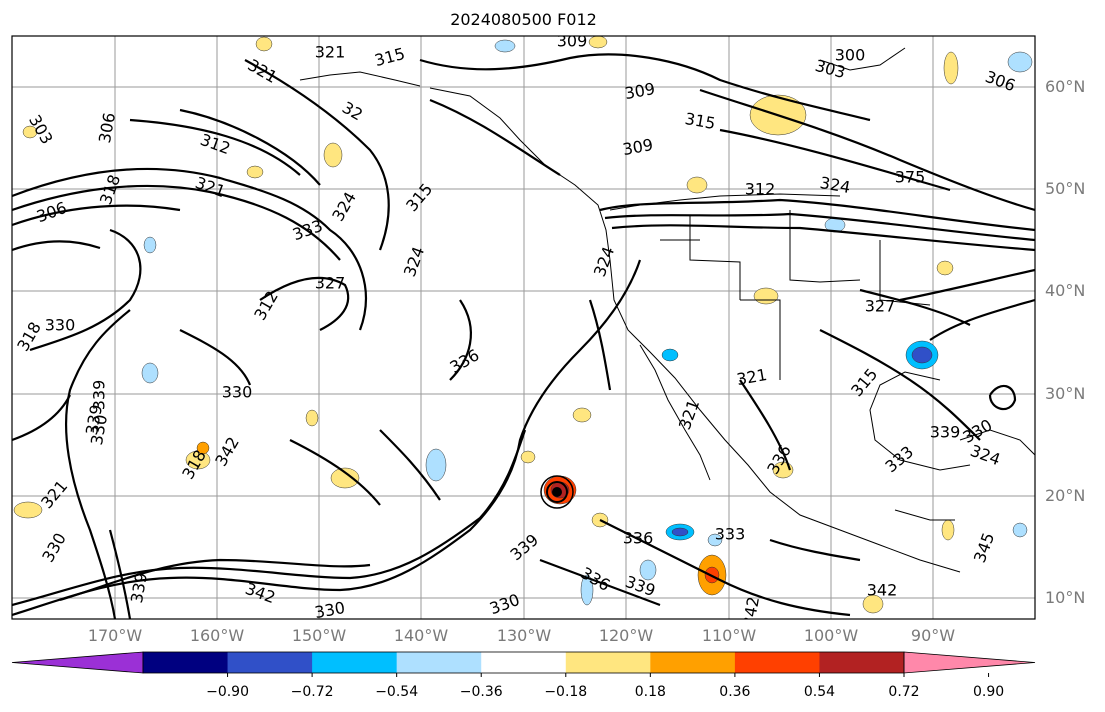  Describe the element at coordinates (1065, 393) in the screenshot. I see `lat-label: 30°N` at that location.